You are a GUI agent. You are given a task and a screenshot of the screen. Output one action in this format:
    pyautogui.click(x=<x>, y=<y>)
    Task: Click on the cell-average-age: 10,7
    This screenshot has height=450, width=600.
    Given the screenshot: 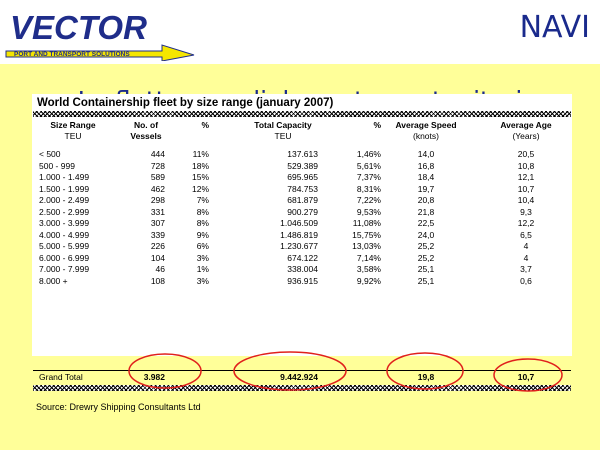 What is the action you would take?
    pyautogui.click(x=526, y=188)
    